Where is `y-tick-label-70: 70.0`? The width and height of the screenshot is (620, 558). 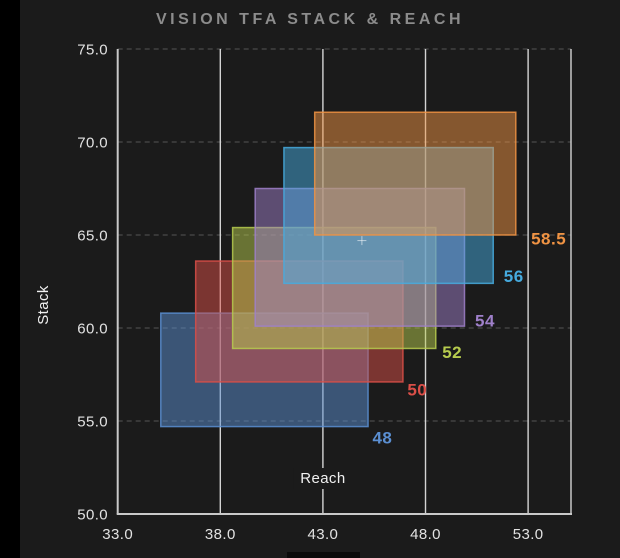
y-tick-label-70: 70.0 is located at coordinates (92, 143).